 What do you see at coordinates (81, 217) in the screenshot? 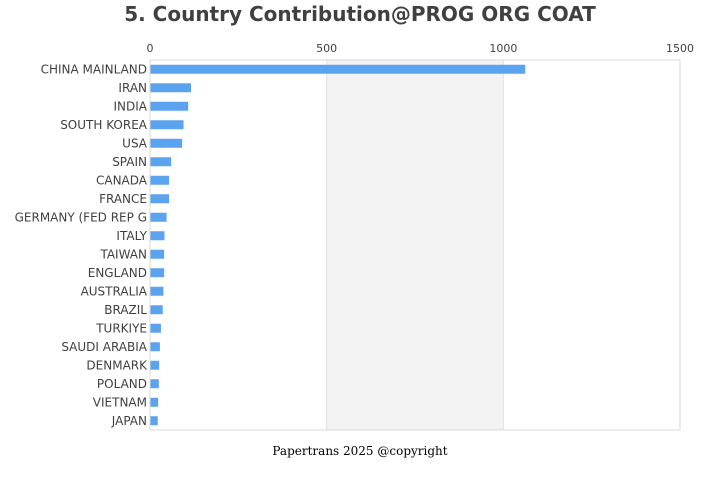
I see `category-label: GERMANY (FED REP G` at bounding box center [81, 217].